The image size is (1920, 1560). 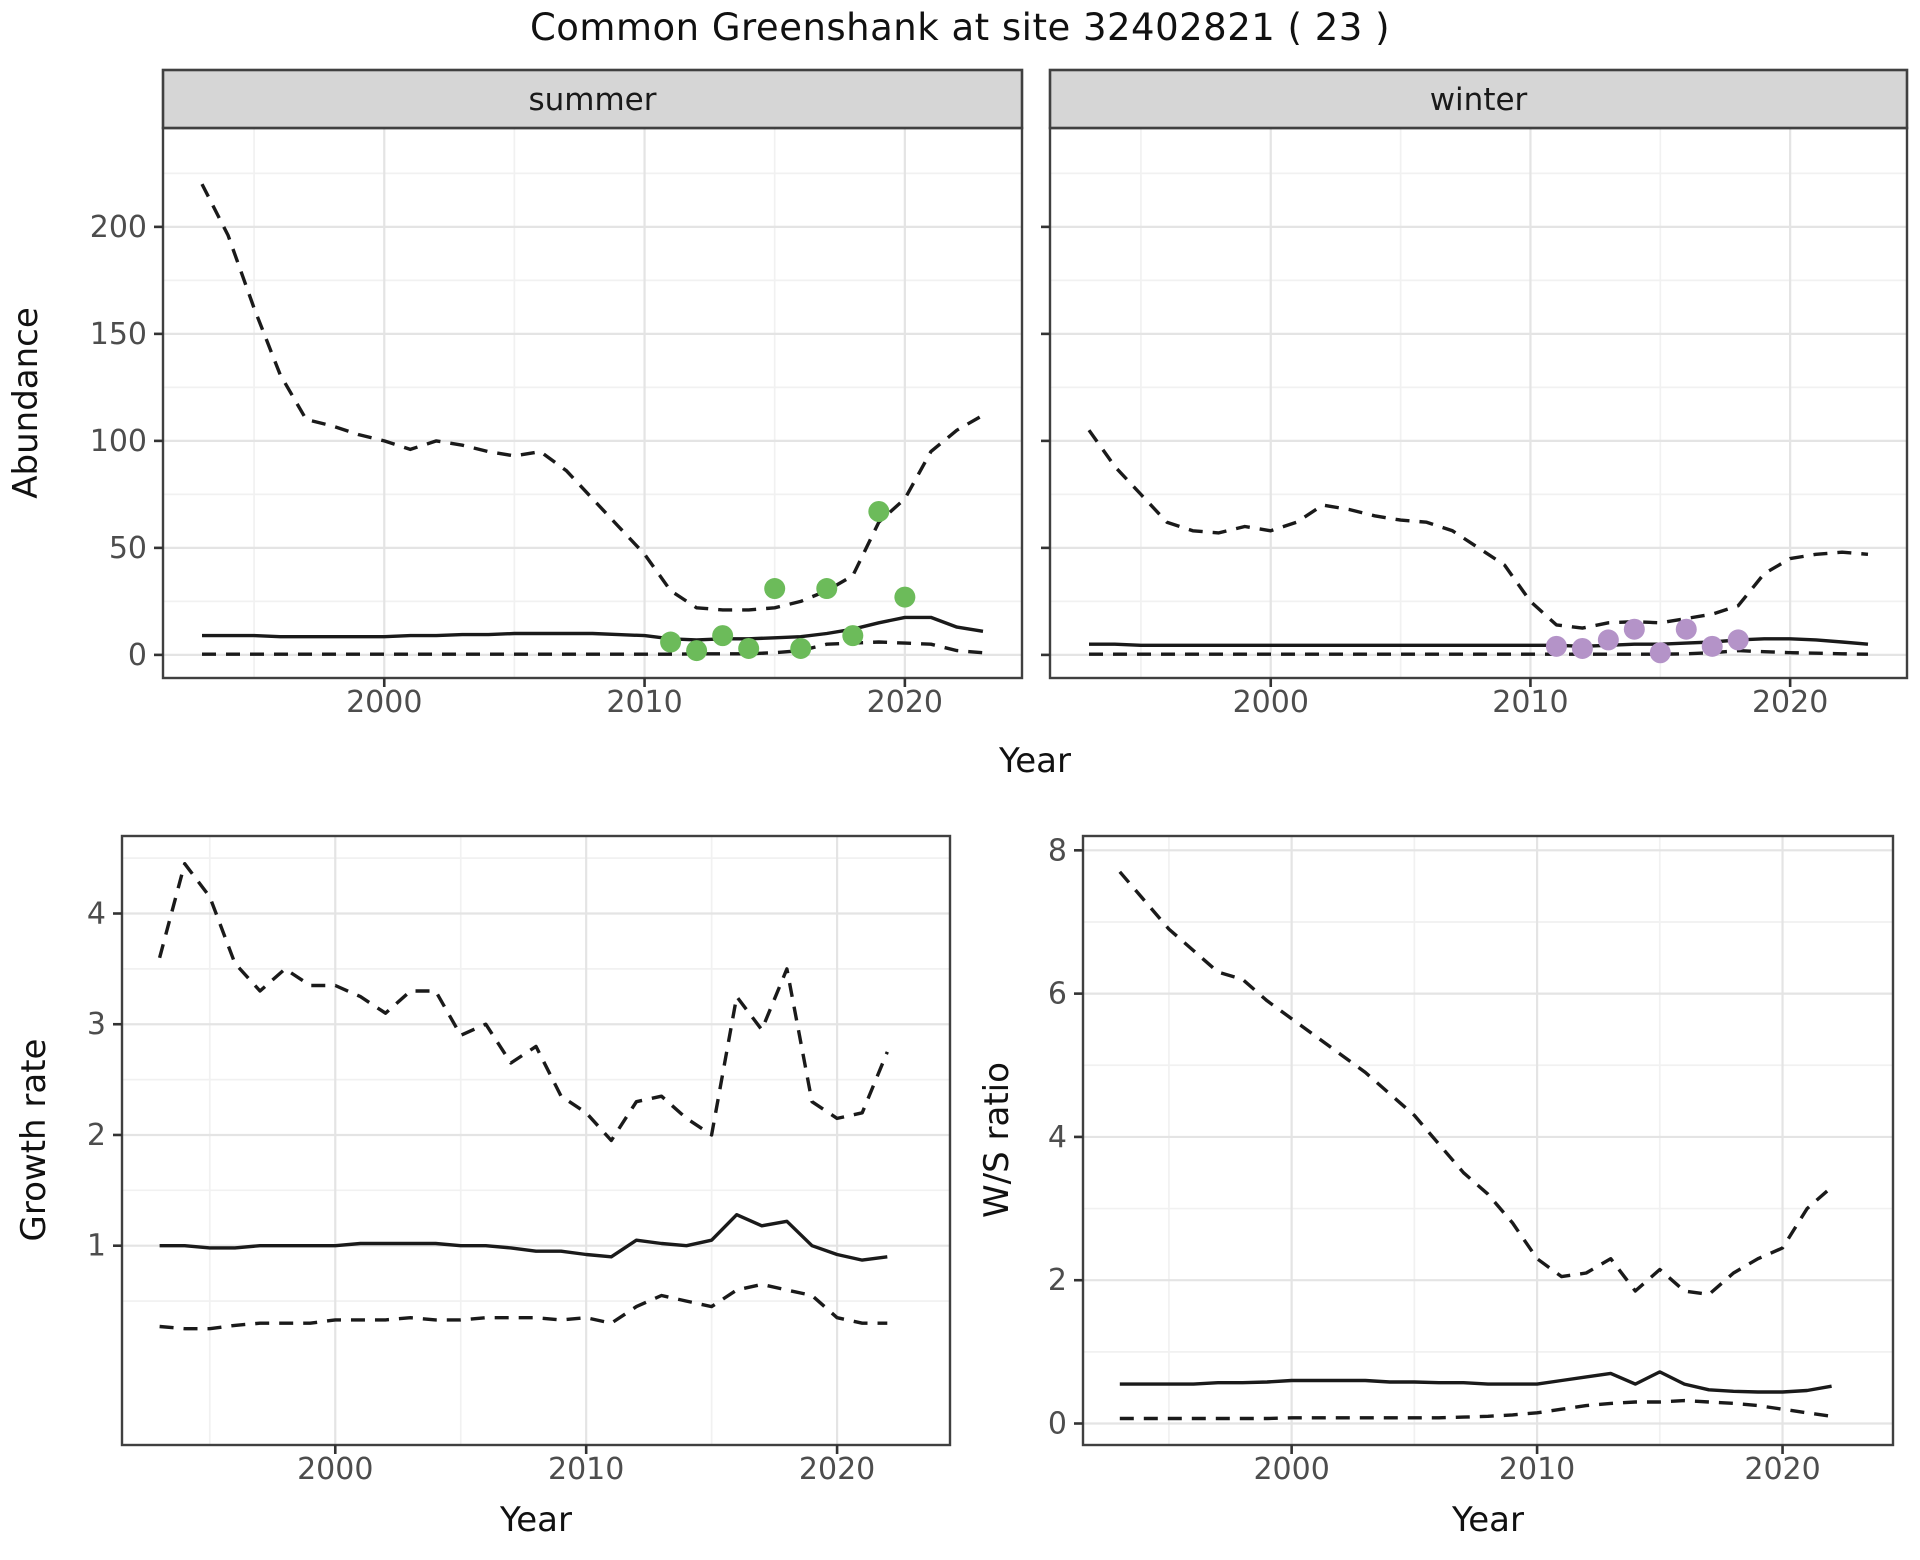 I want to click on y-tick-label: 6, so click(x=1057, y=994).